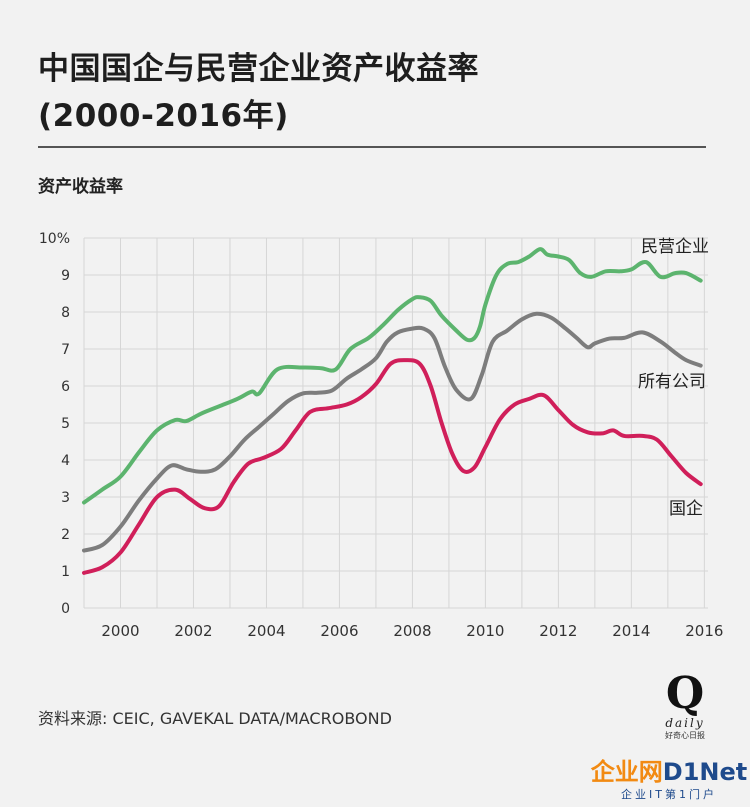 The image size is (750, 807). What do you see at coordinates (193, 631) in the screenshot?
I see `x-tick-label: 2002` at bounding box center [193, 631].